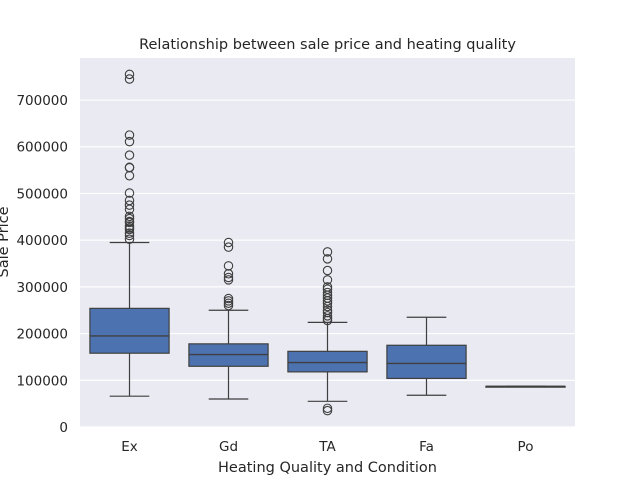  What do you see at coordinates (42, 335) in the screenshot?
I see `y-tick-label: 200000` at bounding box center [42, 335].